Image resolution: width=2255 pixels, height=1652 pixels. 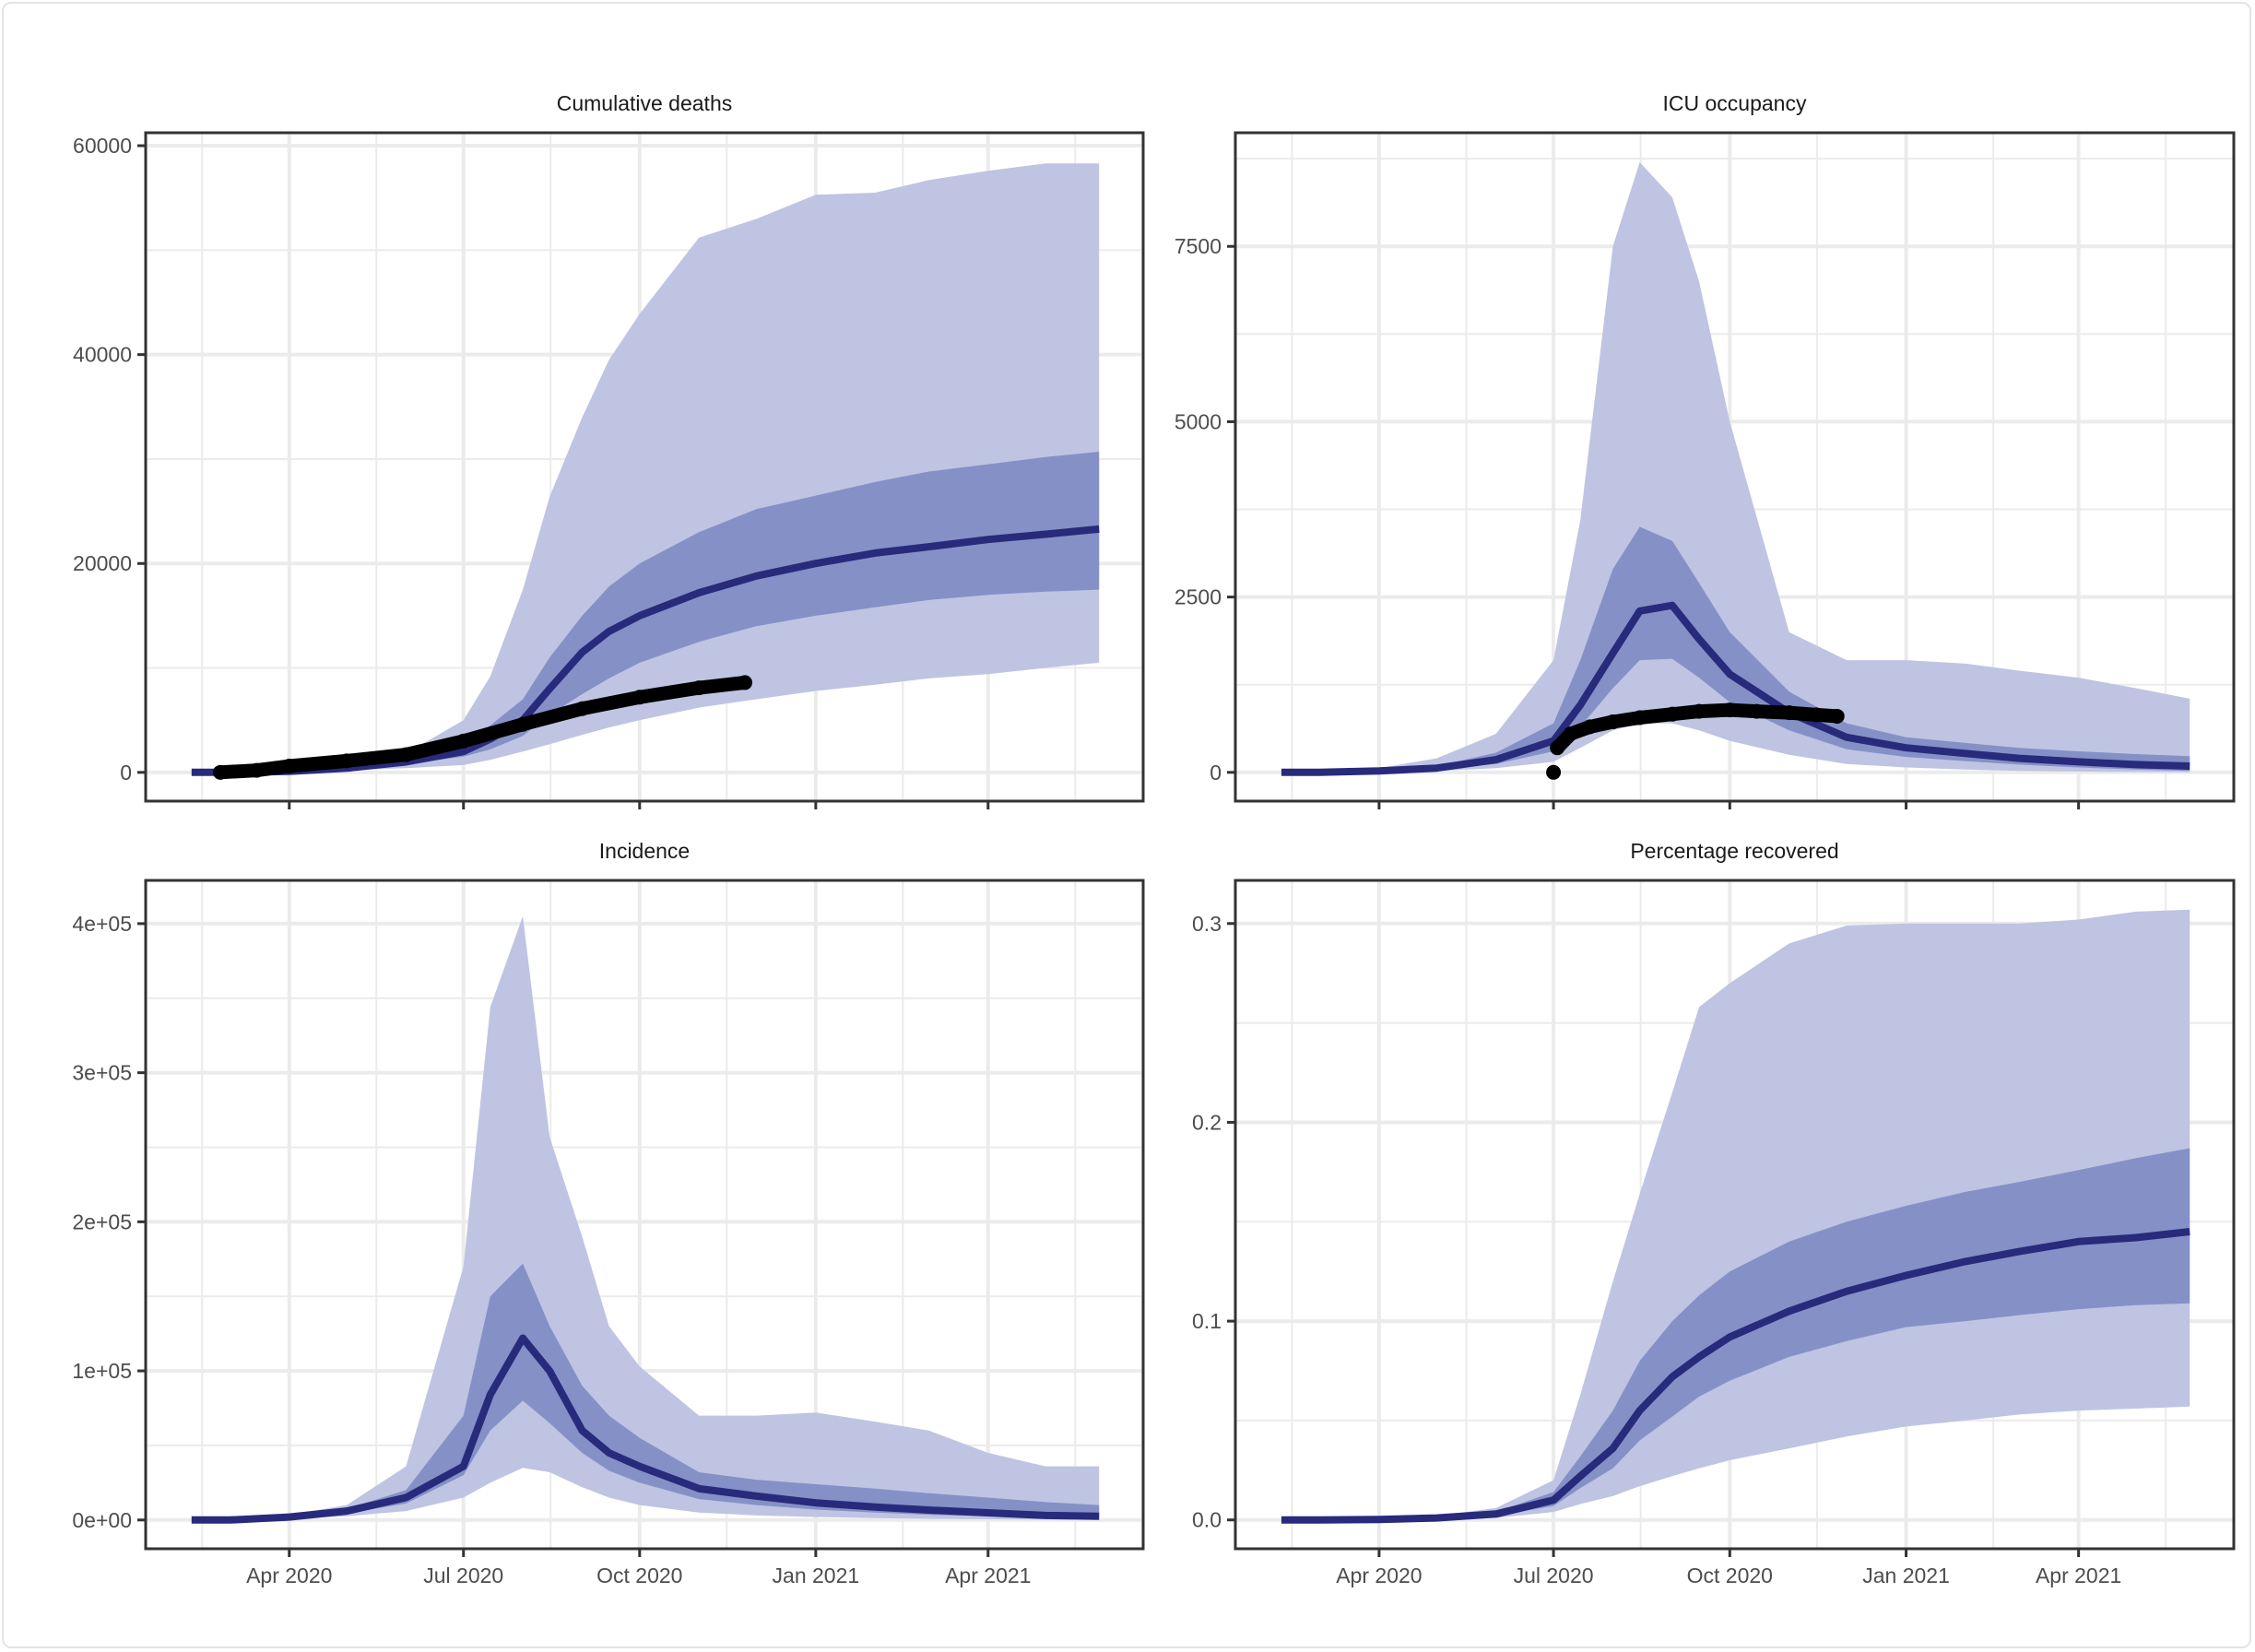 What do you see at coordinates (1207, 1321) in the screenshot?
I see `y-tick-label: 0.1` at bounding box center [1207, 1321].